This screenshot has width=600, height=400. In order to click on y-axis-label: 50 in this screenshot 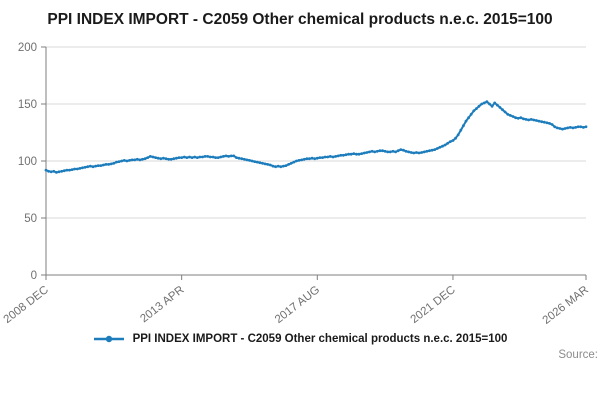, I will do `click(30, 219)`.